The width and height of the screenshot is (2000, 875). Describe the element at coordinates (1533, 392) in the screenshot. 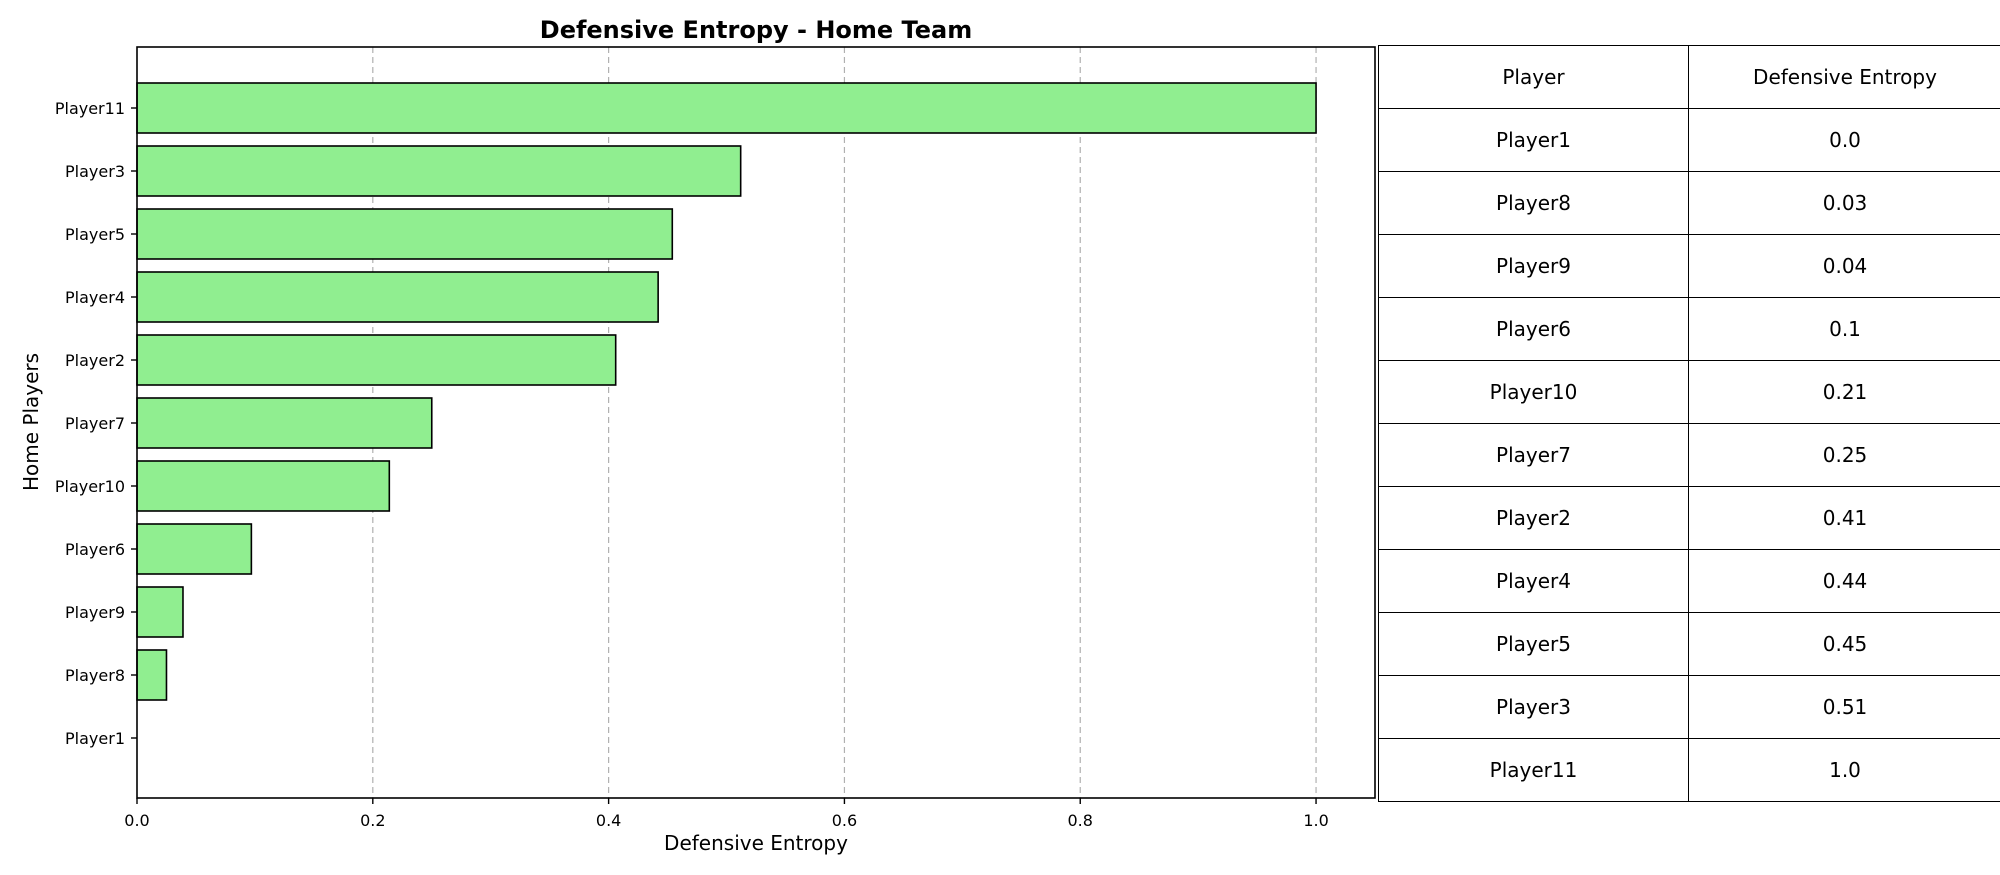

I see `table-cell-player: Player10` at that location.